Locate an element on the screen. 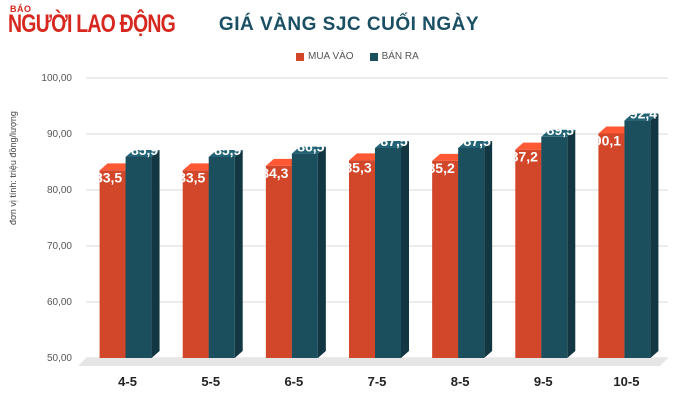  legend-label-buy: MUA VÀO is located at coordinates (331, 56).